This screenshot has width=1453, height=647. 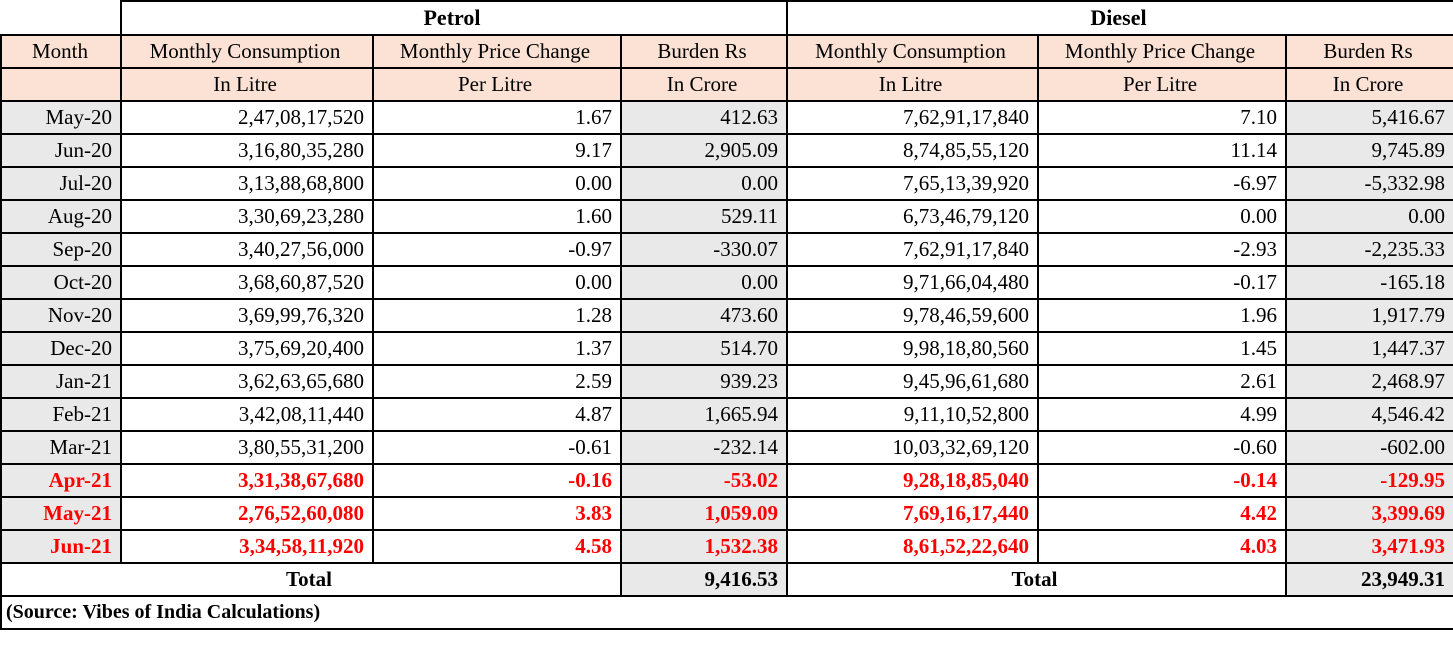 What do you see at coordinates (1036, 579) in the screenshot?
I see `diesel-total-label: Total` at bounding box center [1036, 579].